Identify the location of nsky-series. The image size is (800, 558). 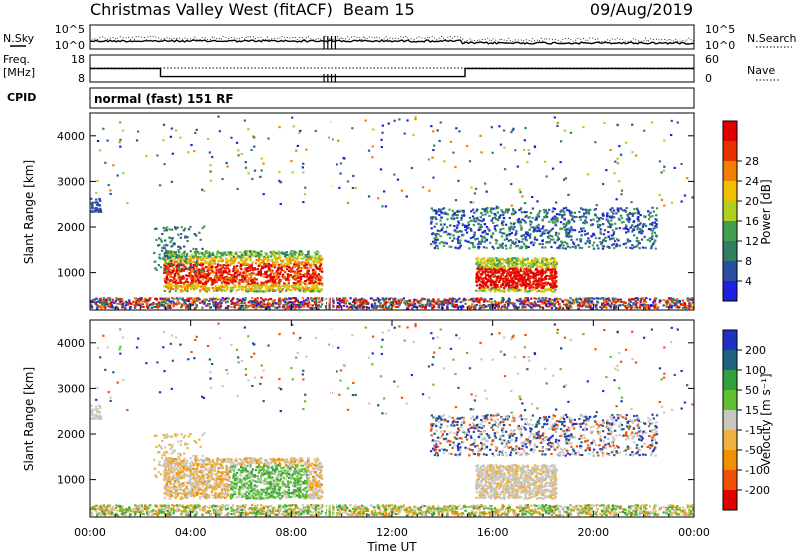
(392, 42).